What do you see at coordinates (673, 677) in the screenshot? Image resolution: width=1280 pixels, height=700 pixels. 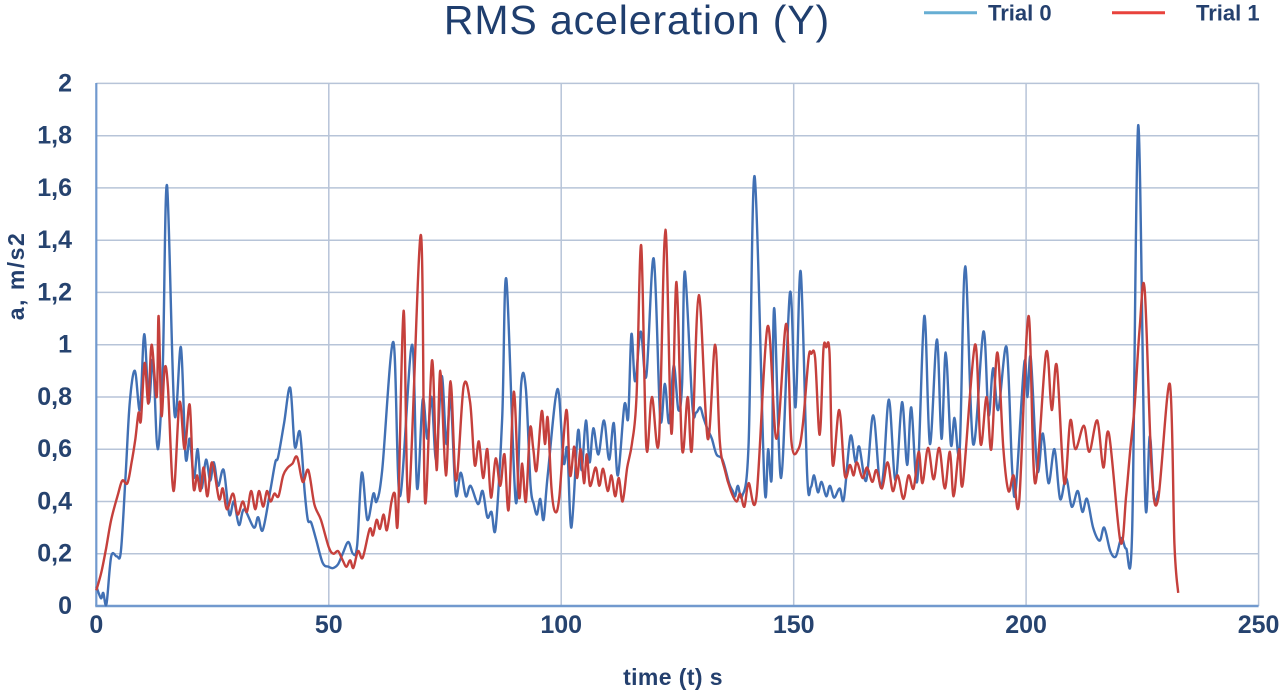 I see `svg-text: time (t) s` at bounding box center [673, 677].